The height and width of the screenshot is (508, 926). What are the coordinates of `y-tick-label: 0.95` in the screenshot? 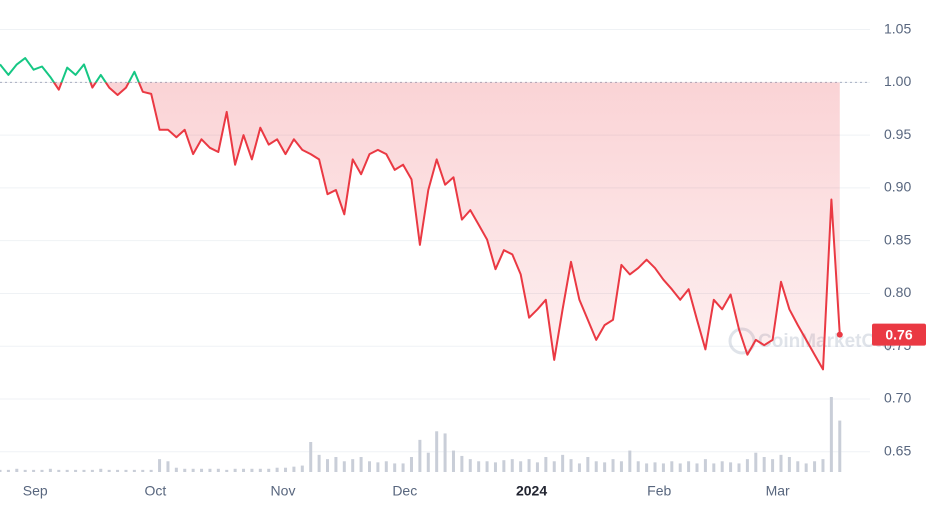 It's located at (897, 134).